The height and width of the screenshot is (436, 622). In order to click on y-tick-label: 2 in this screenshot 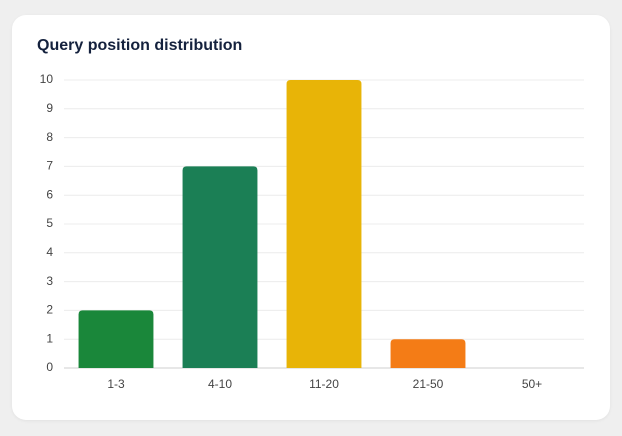, I will do `click(49, 310)`.